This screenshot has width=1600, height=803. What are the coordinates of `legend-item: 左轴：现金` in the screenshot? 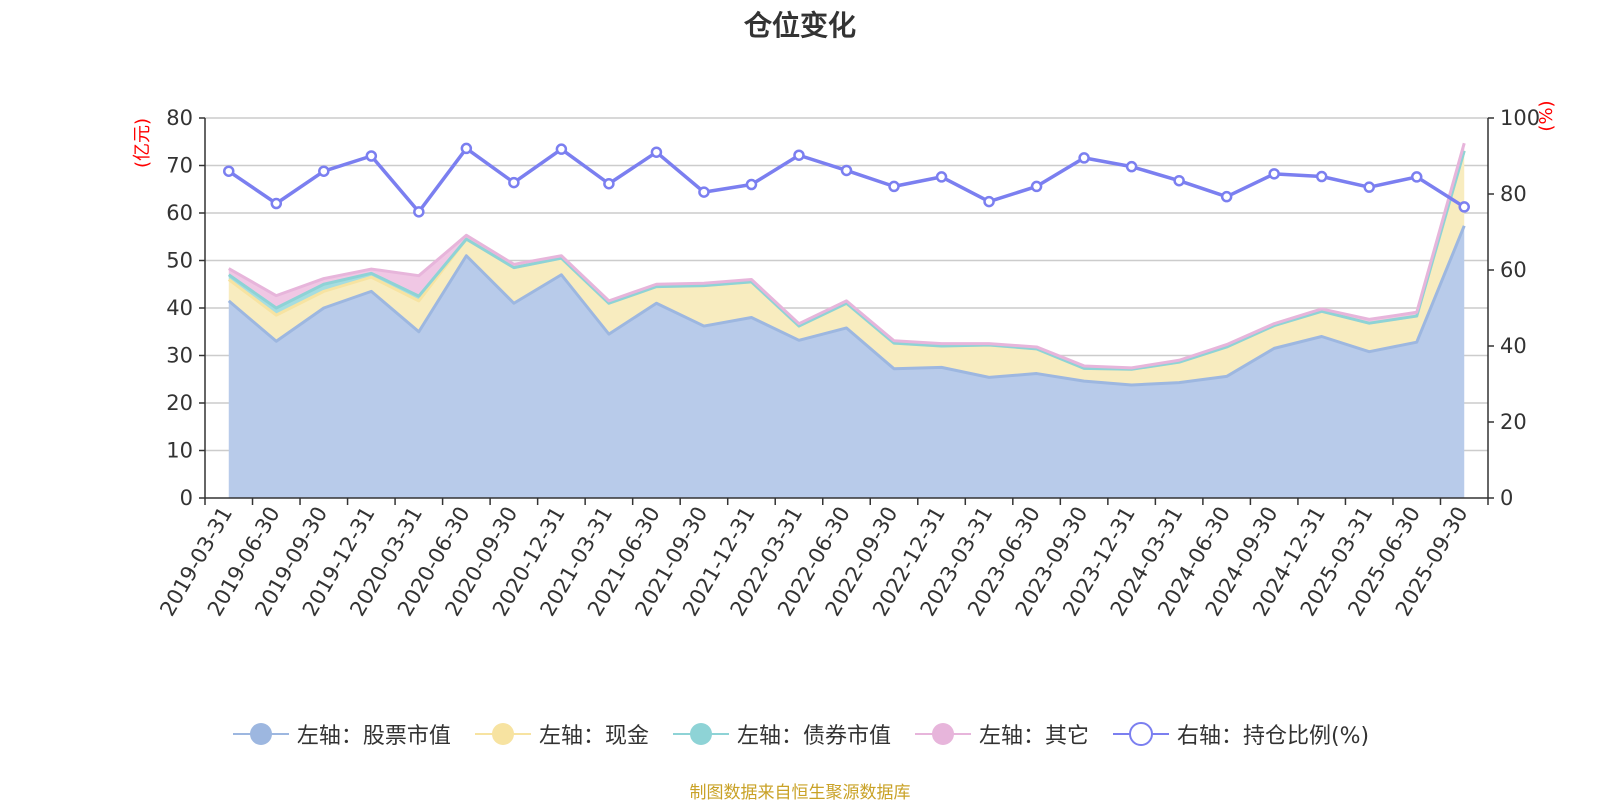 It's located at (561, 734).